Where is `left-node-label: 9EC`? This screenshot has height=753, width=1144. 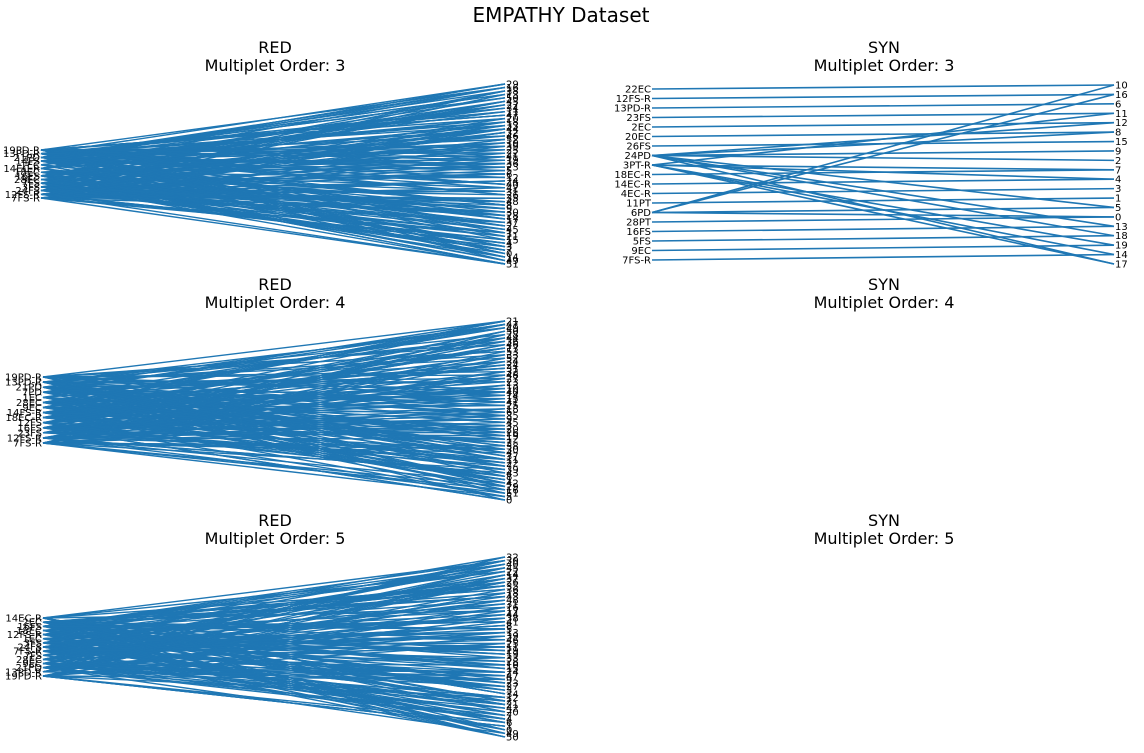 left-node-label: 9EC is located at coordinates (32, 408).